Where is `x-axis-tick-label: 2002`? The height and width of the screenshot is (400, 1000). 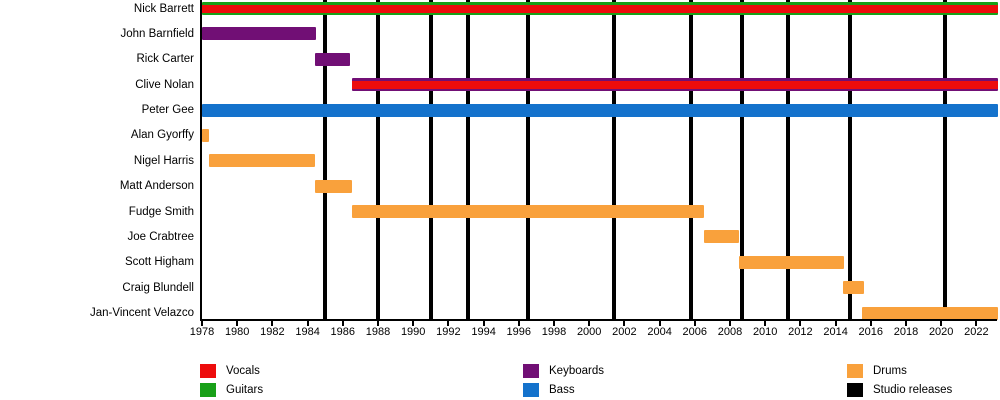 x-axis-tick-label: 2002 is located at coordinates (624, 332).